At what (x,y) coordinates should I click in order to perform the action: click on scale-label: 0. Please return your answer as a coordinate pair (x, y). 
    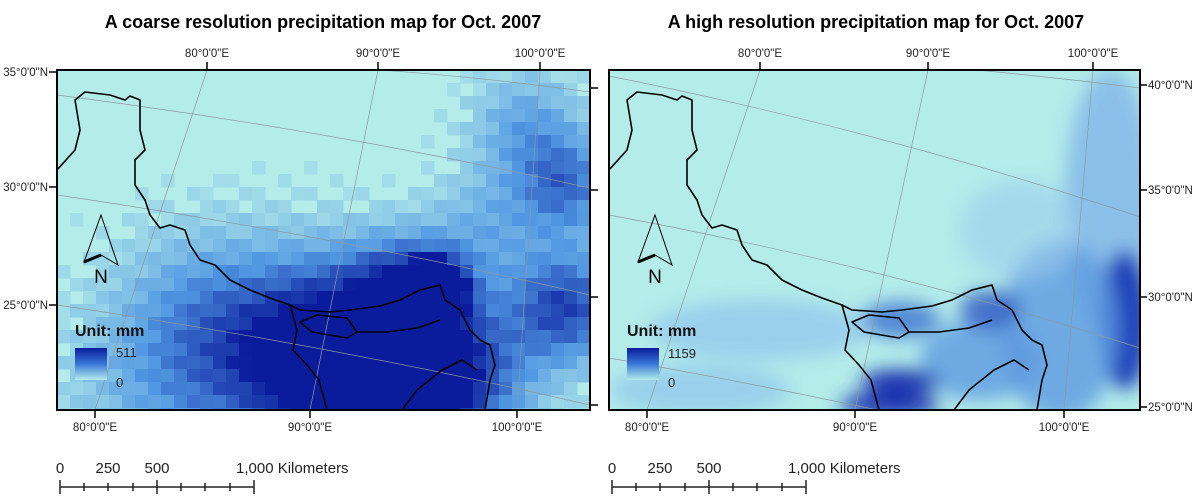
    Looking at the image, I should click on (60, 468).